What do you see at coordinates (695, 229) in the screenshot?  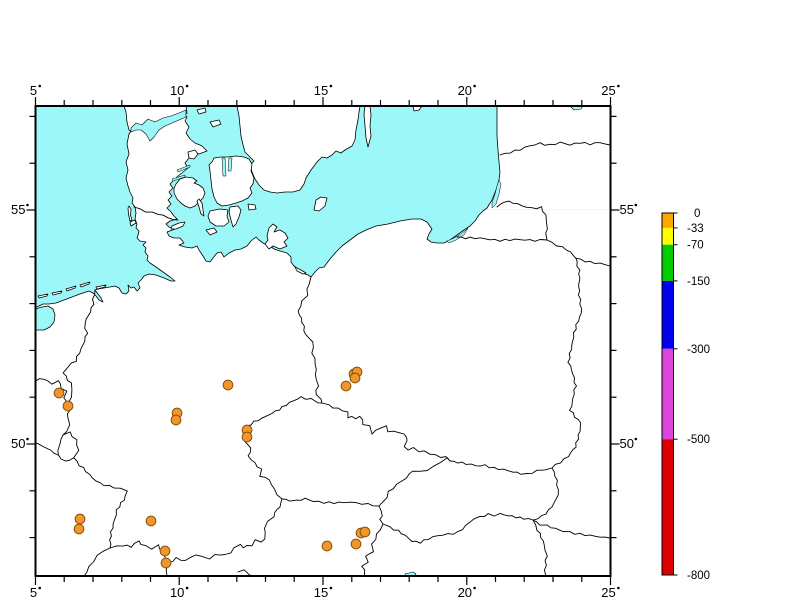 I see `svg-text: -33` at bounding box center [695, 229].